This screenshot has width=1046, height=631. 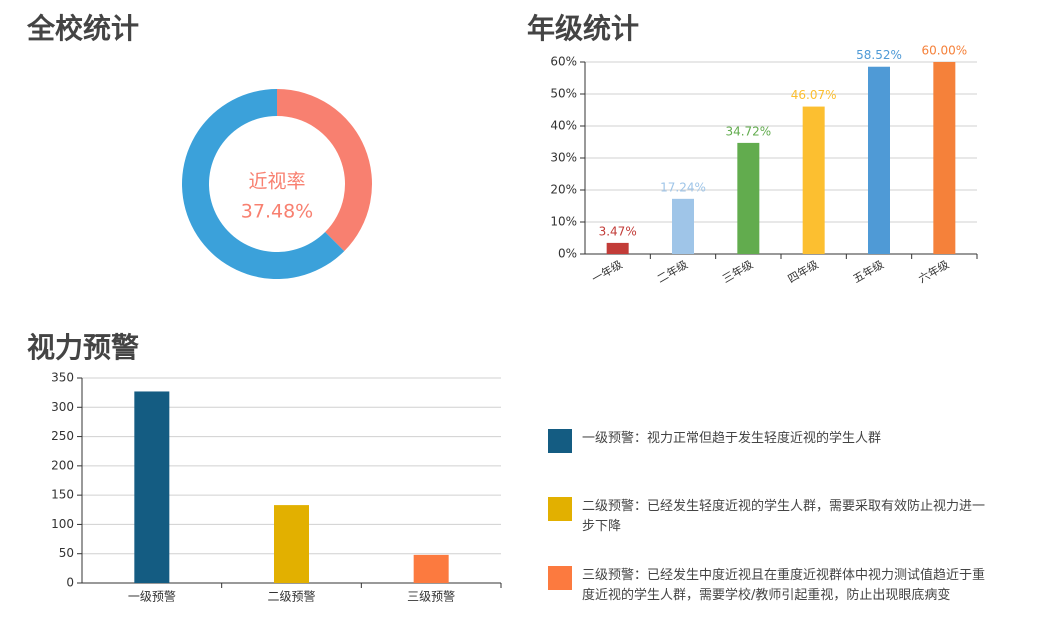 I want to click on x-tick-label: 一年级, so click(x=607, y=271).